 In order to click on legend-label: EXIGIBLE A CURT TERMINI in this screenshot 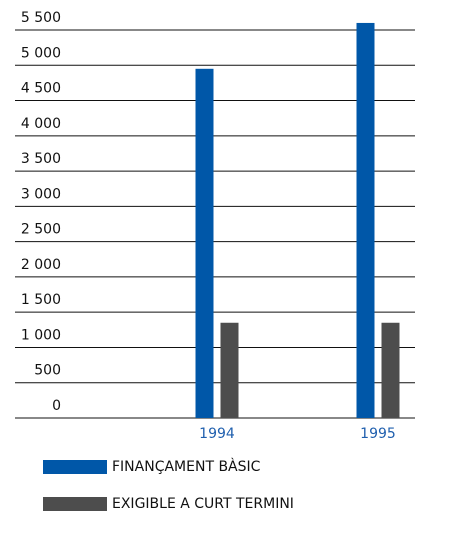, I will do `click(203, 504)`.